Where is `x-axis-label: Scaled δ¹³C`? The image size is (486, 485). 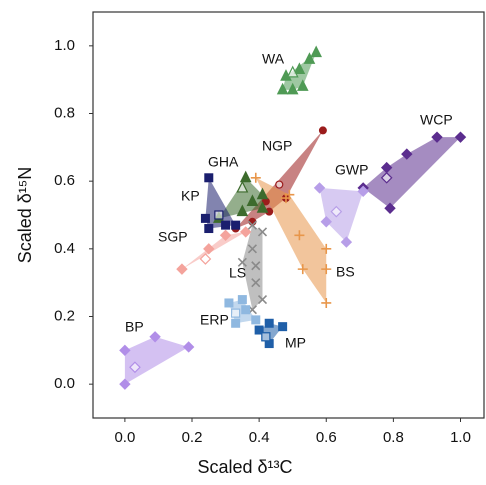
x-axis-label: Scaled δ¹³C is located at coordinates (244, 467).